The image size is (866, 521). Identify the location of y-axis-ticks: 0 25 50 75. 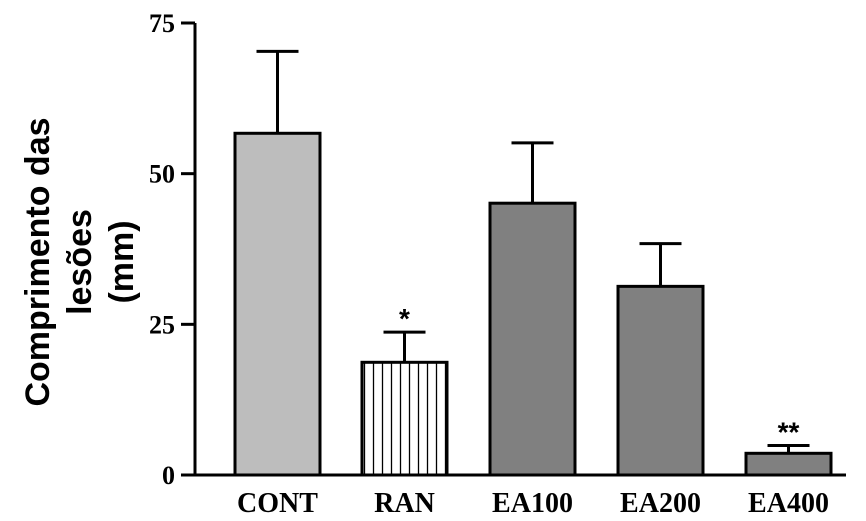
(172, 249).